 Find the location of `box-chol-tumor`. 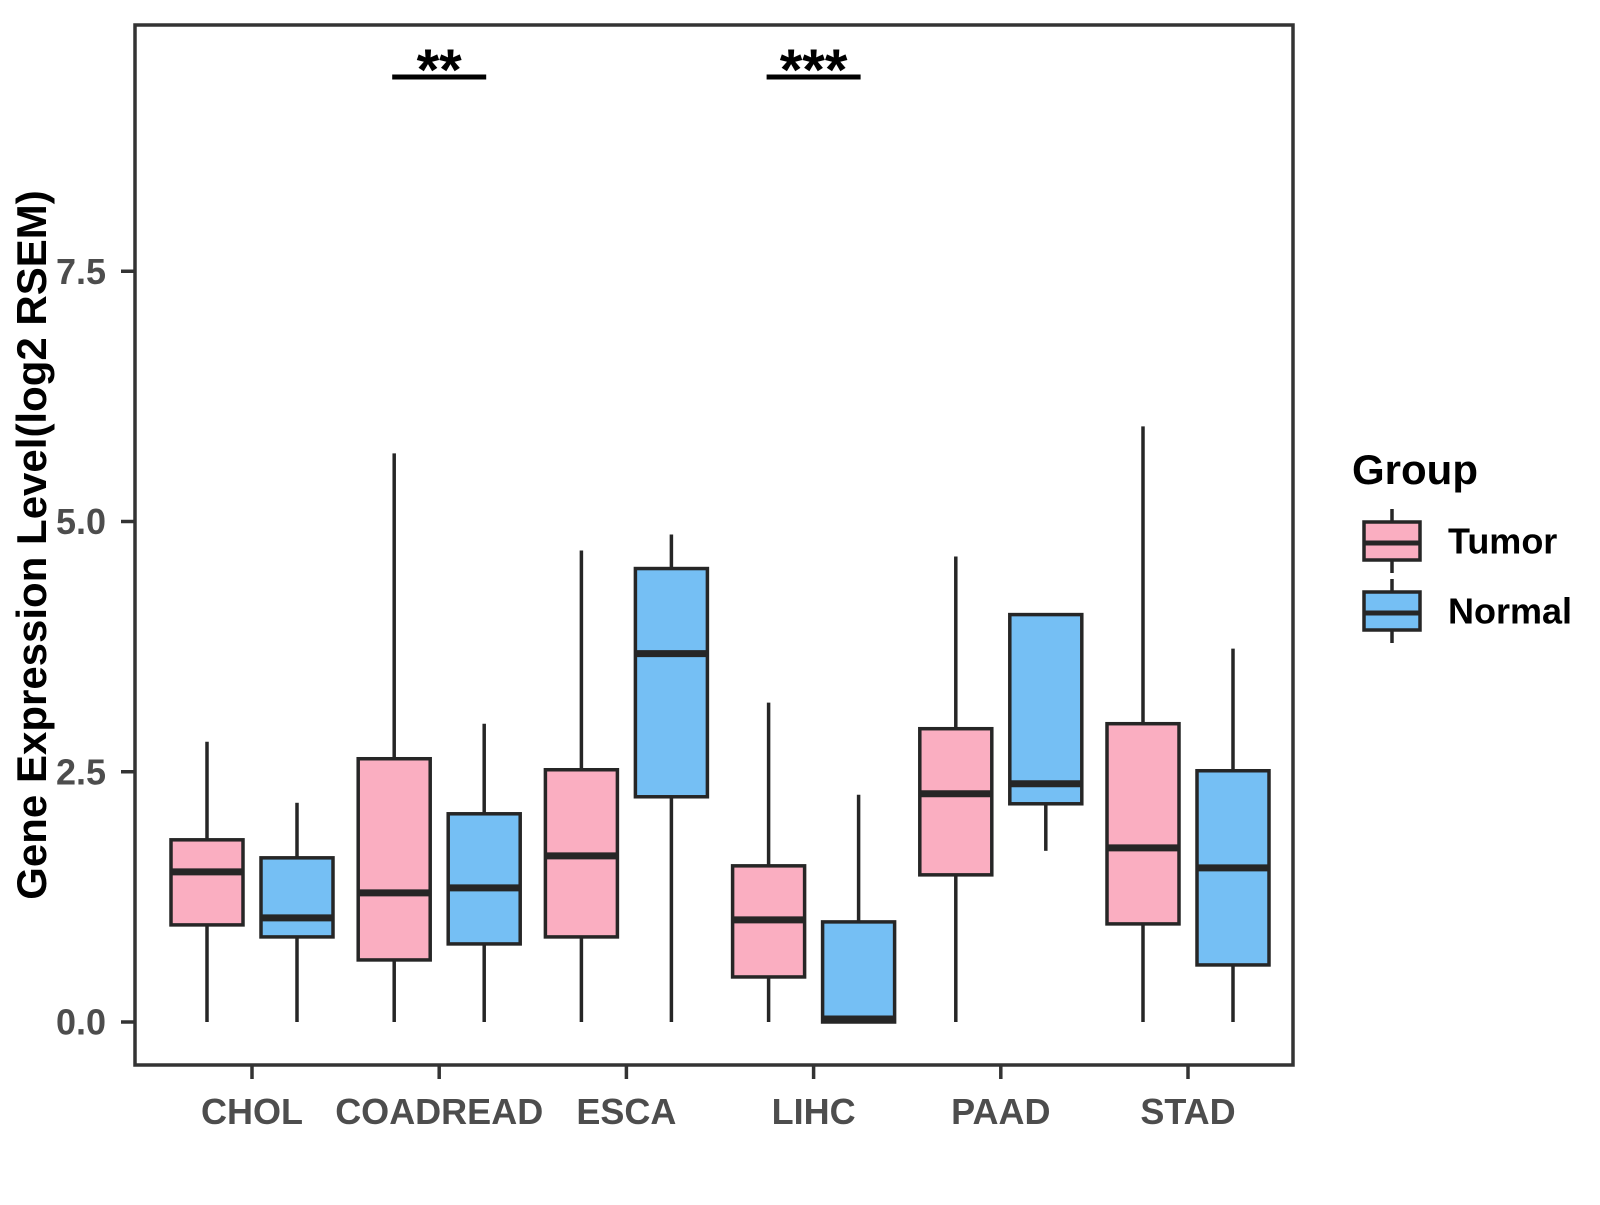

box-chol-tumor is located at coordinates (207, 882).